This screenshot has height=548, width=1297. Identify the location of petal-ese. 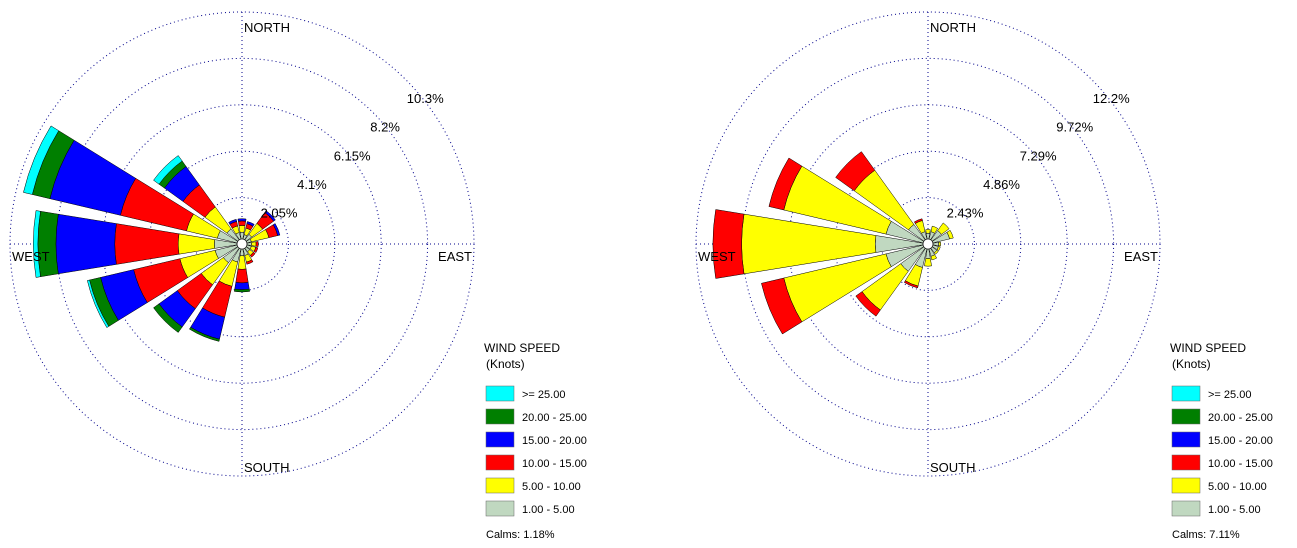
(256, 249).